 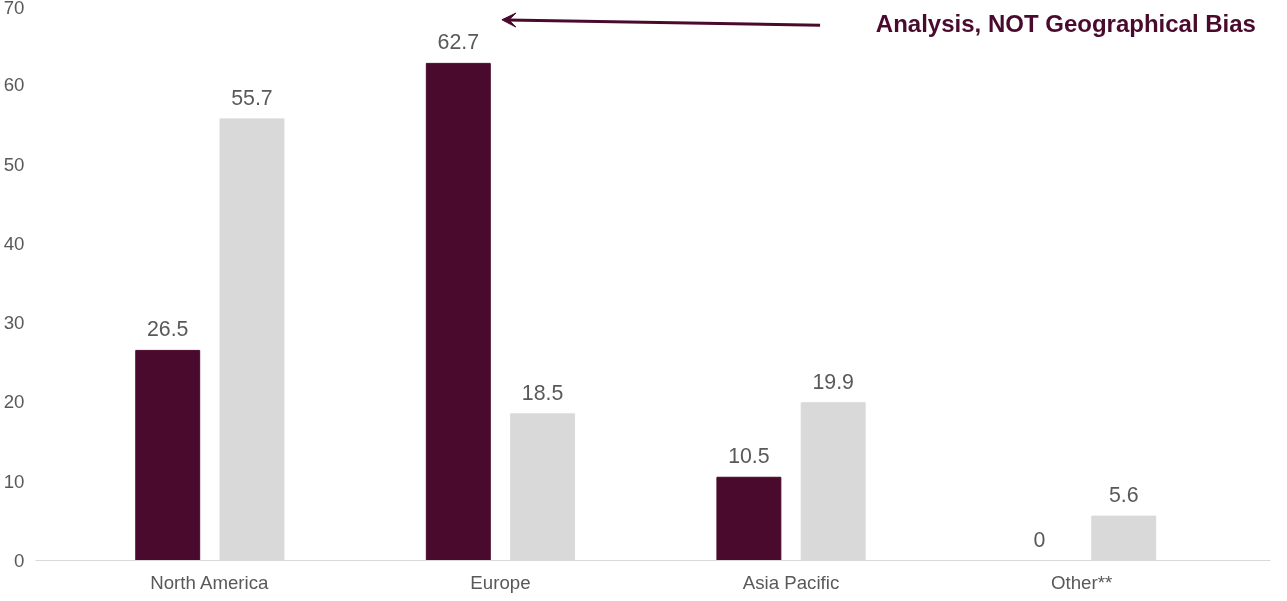 I want to click on data-label: 18.5, so click(x=542, y=392).